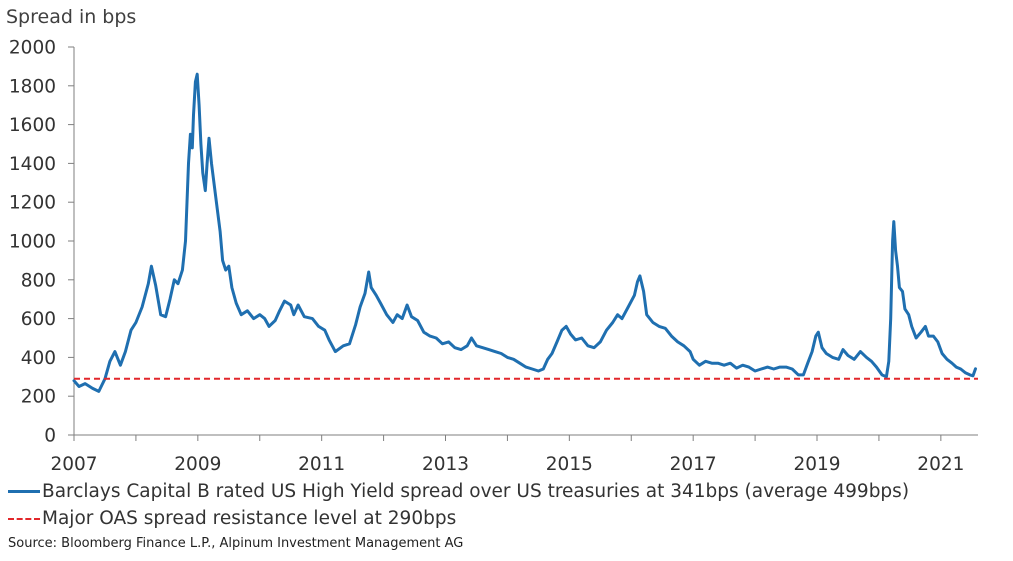 This screenshot has width=1013, height=561. What do you see at coordinates (24, 491) in the screenshot?
I see `legend-swatch-solid-line` at bounding box center [24, 491].